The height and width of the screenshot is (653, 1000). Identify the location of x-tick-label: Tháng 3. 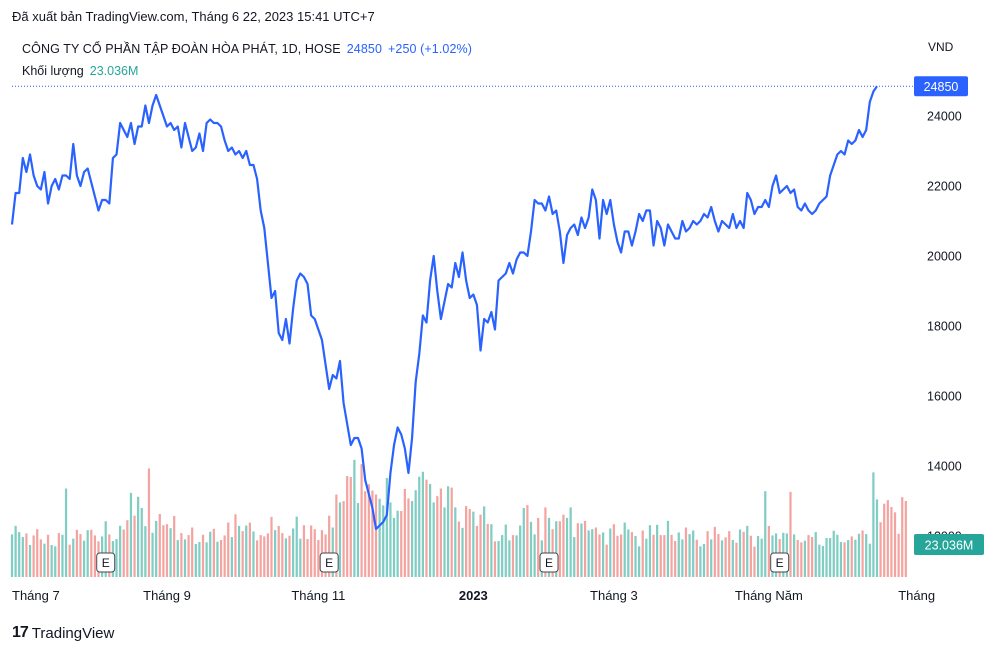
(614, 595).